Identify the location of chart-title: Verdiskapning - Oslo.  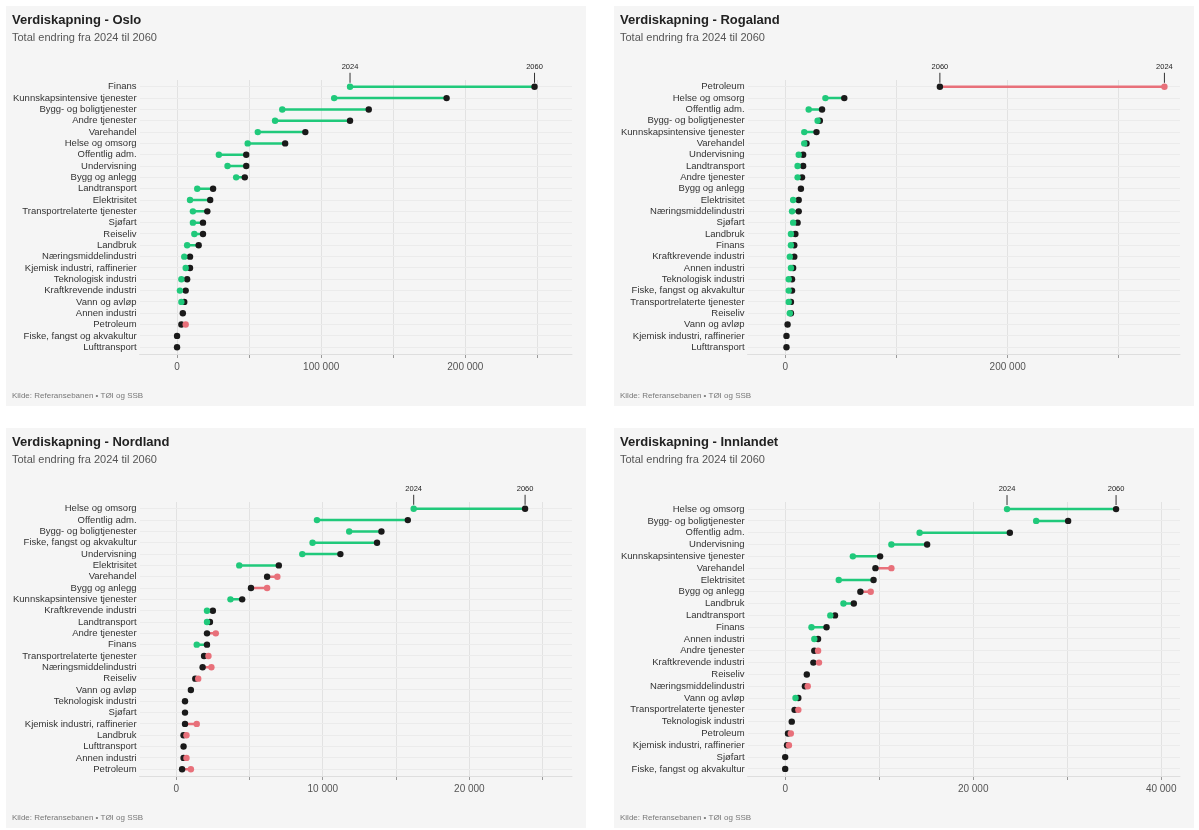
(77, 19).